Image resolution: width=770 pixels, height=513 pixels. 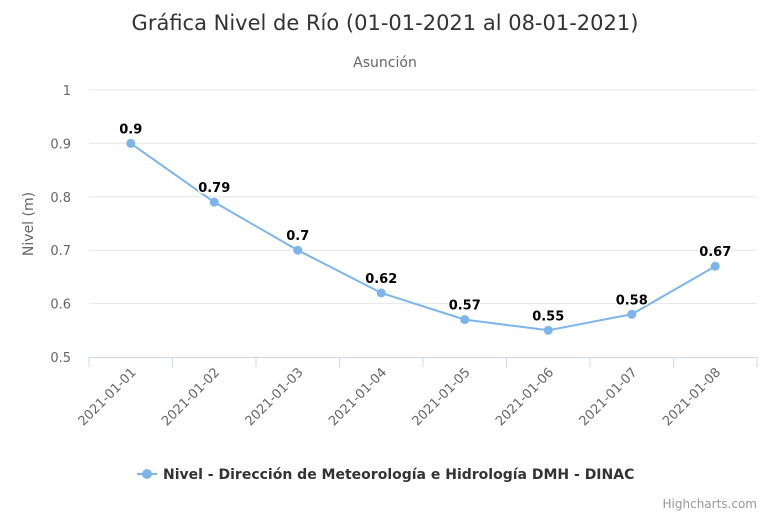 I want to click on y-tick-label: 0.7, so click(x=60, y=251).